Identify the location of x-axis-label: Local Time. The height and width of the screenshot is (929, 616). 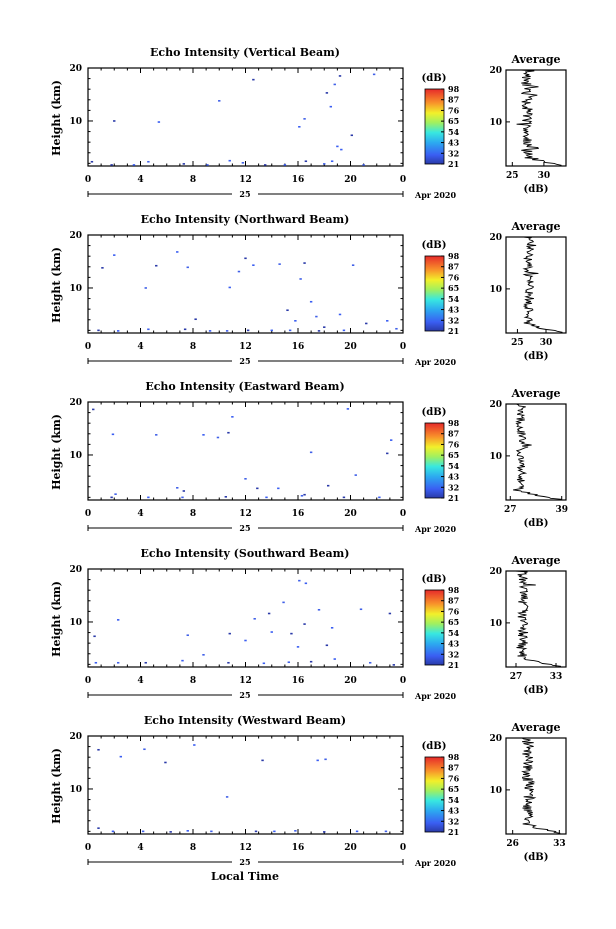
(245, 876).